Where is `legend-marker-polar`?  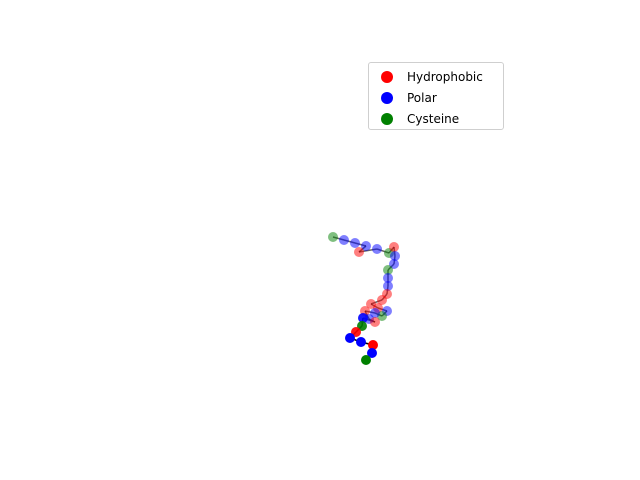 legend-marker-polar is located at coordinates (387, 98).